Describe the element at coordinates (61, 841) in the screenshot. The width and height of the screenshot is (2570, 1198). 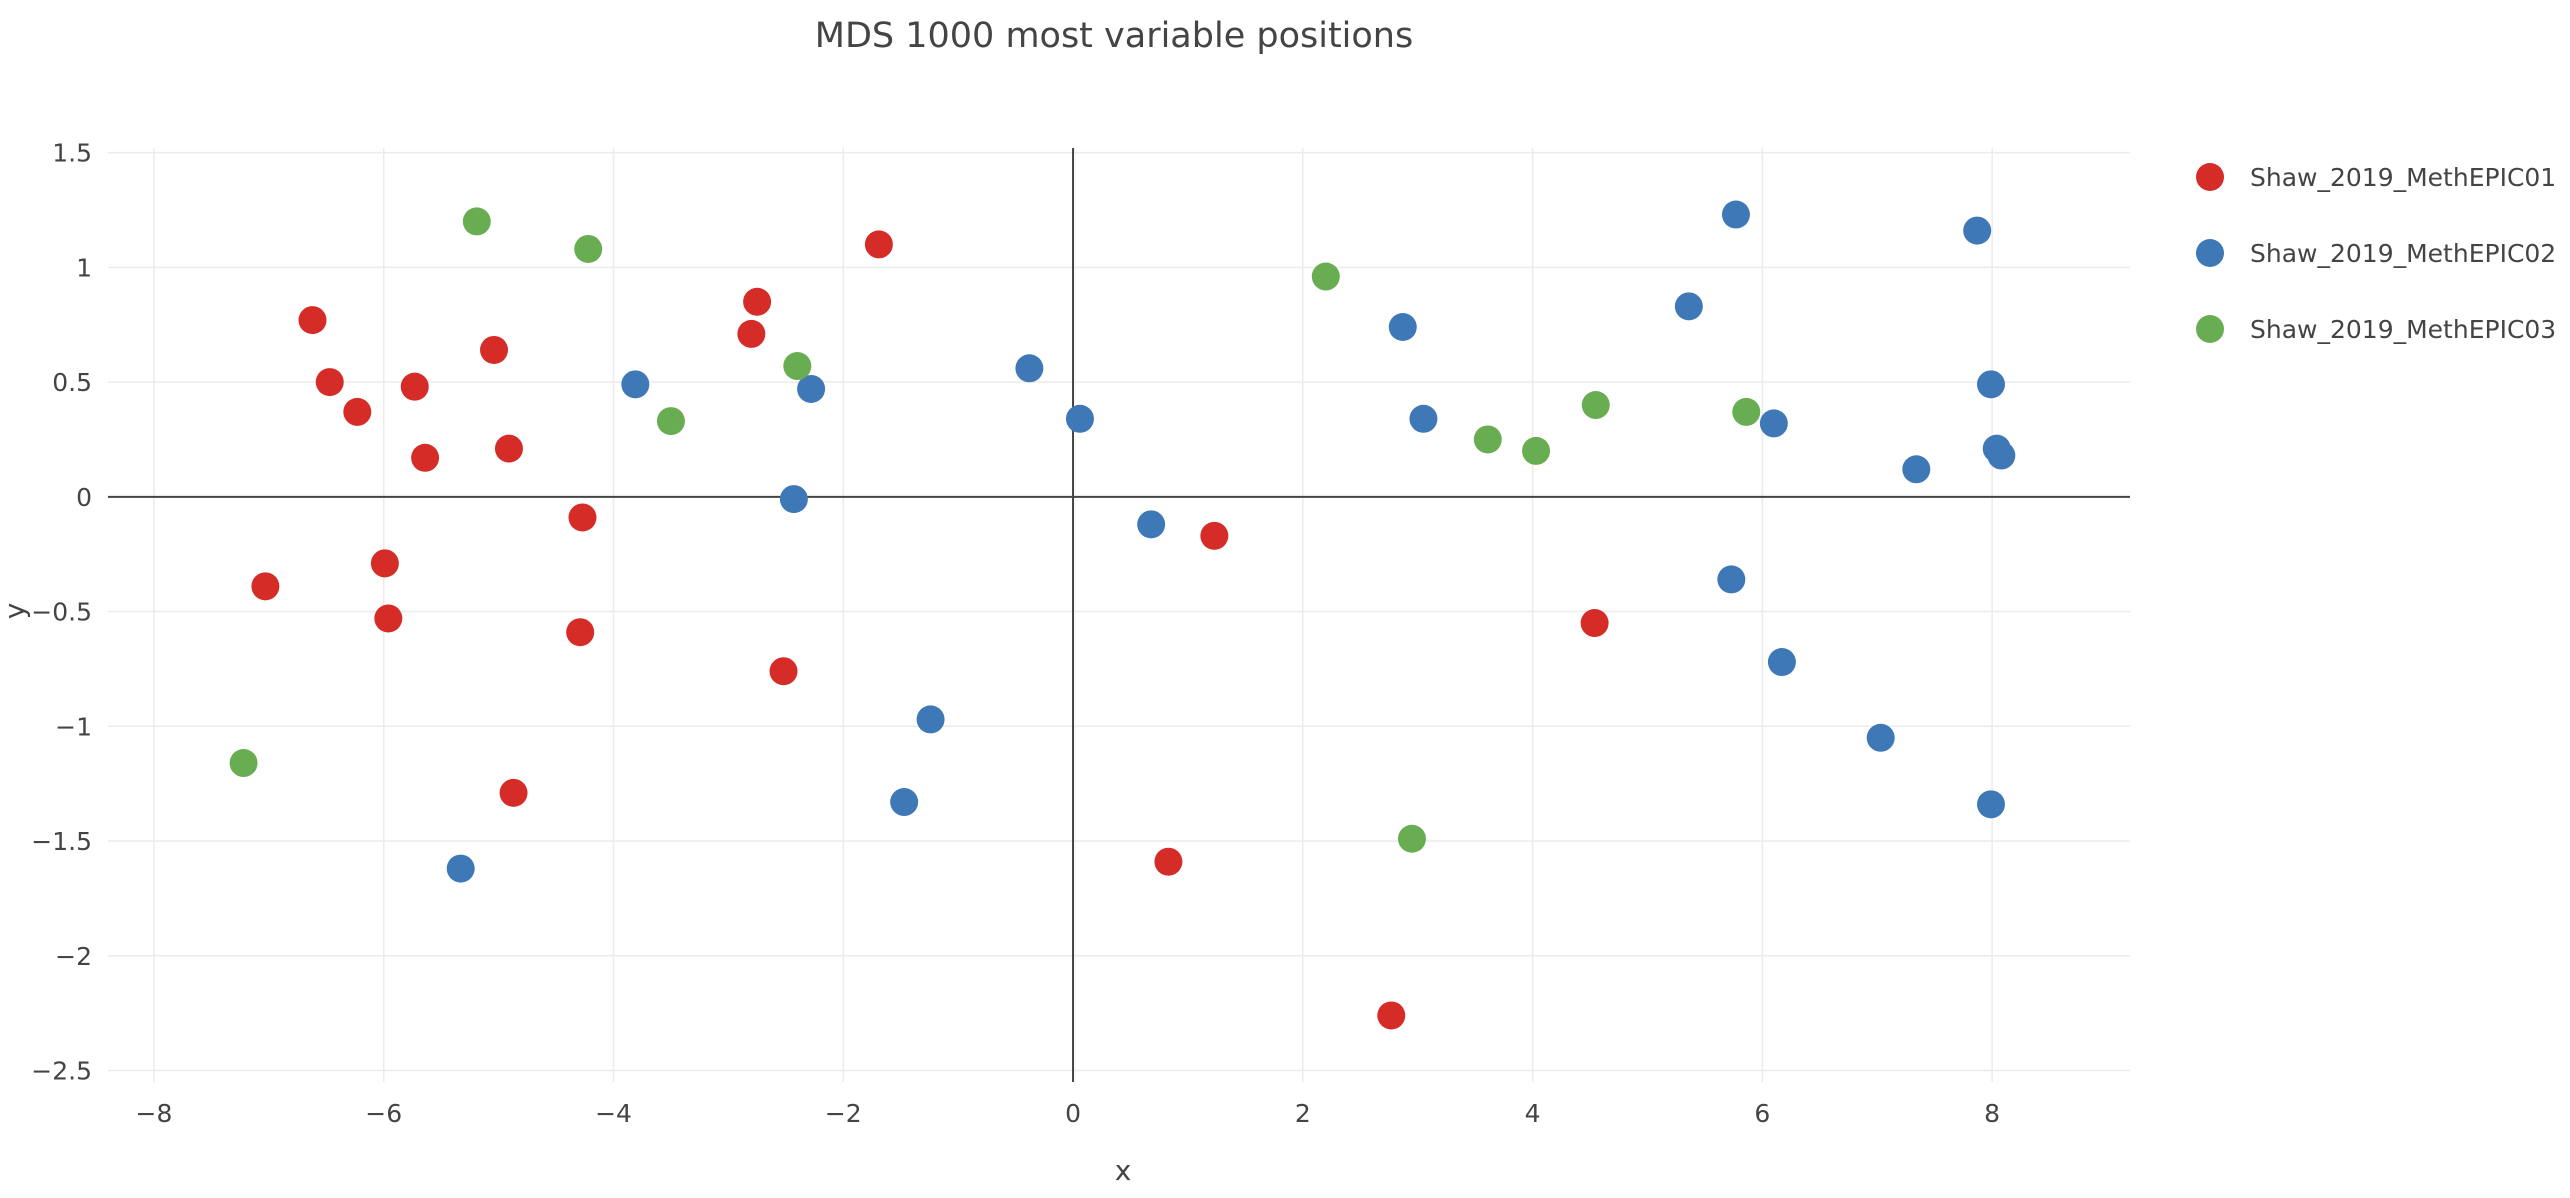
I see `y-tick-label: −1.5` at that location.